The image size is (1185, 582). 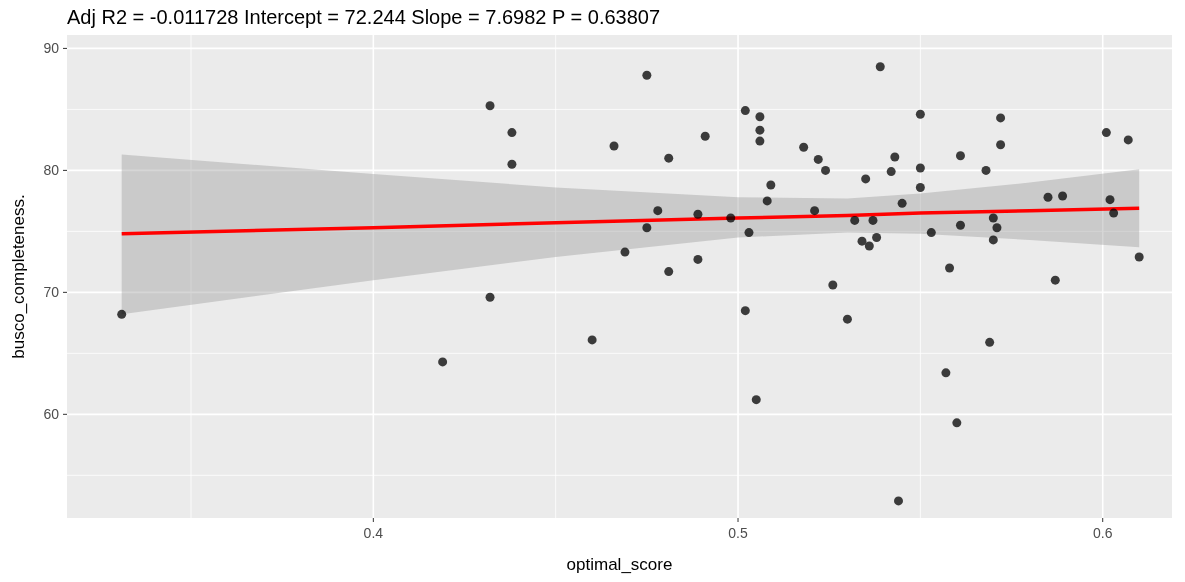 I want to click on x-axis-title: optimal_score, so click(x=619, y=564).